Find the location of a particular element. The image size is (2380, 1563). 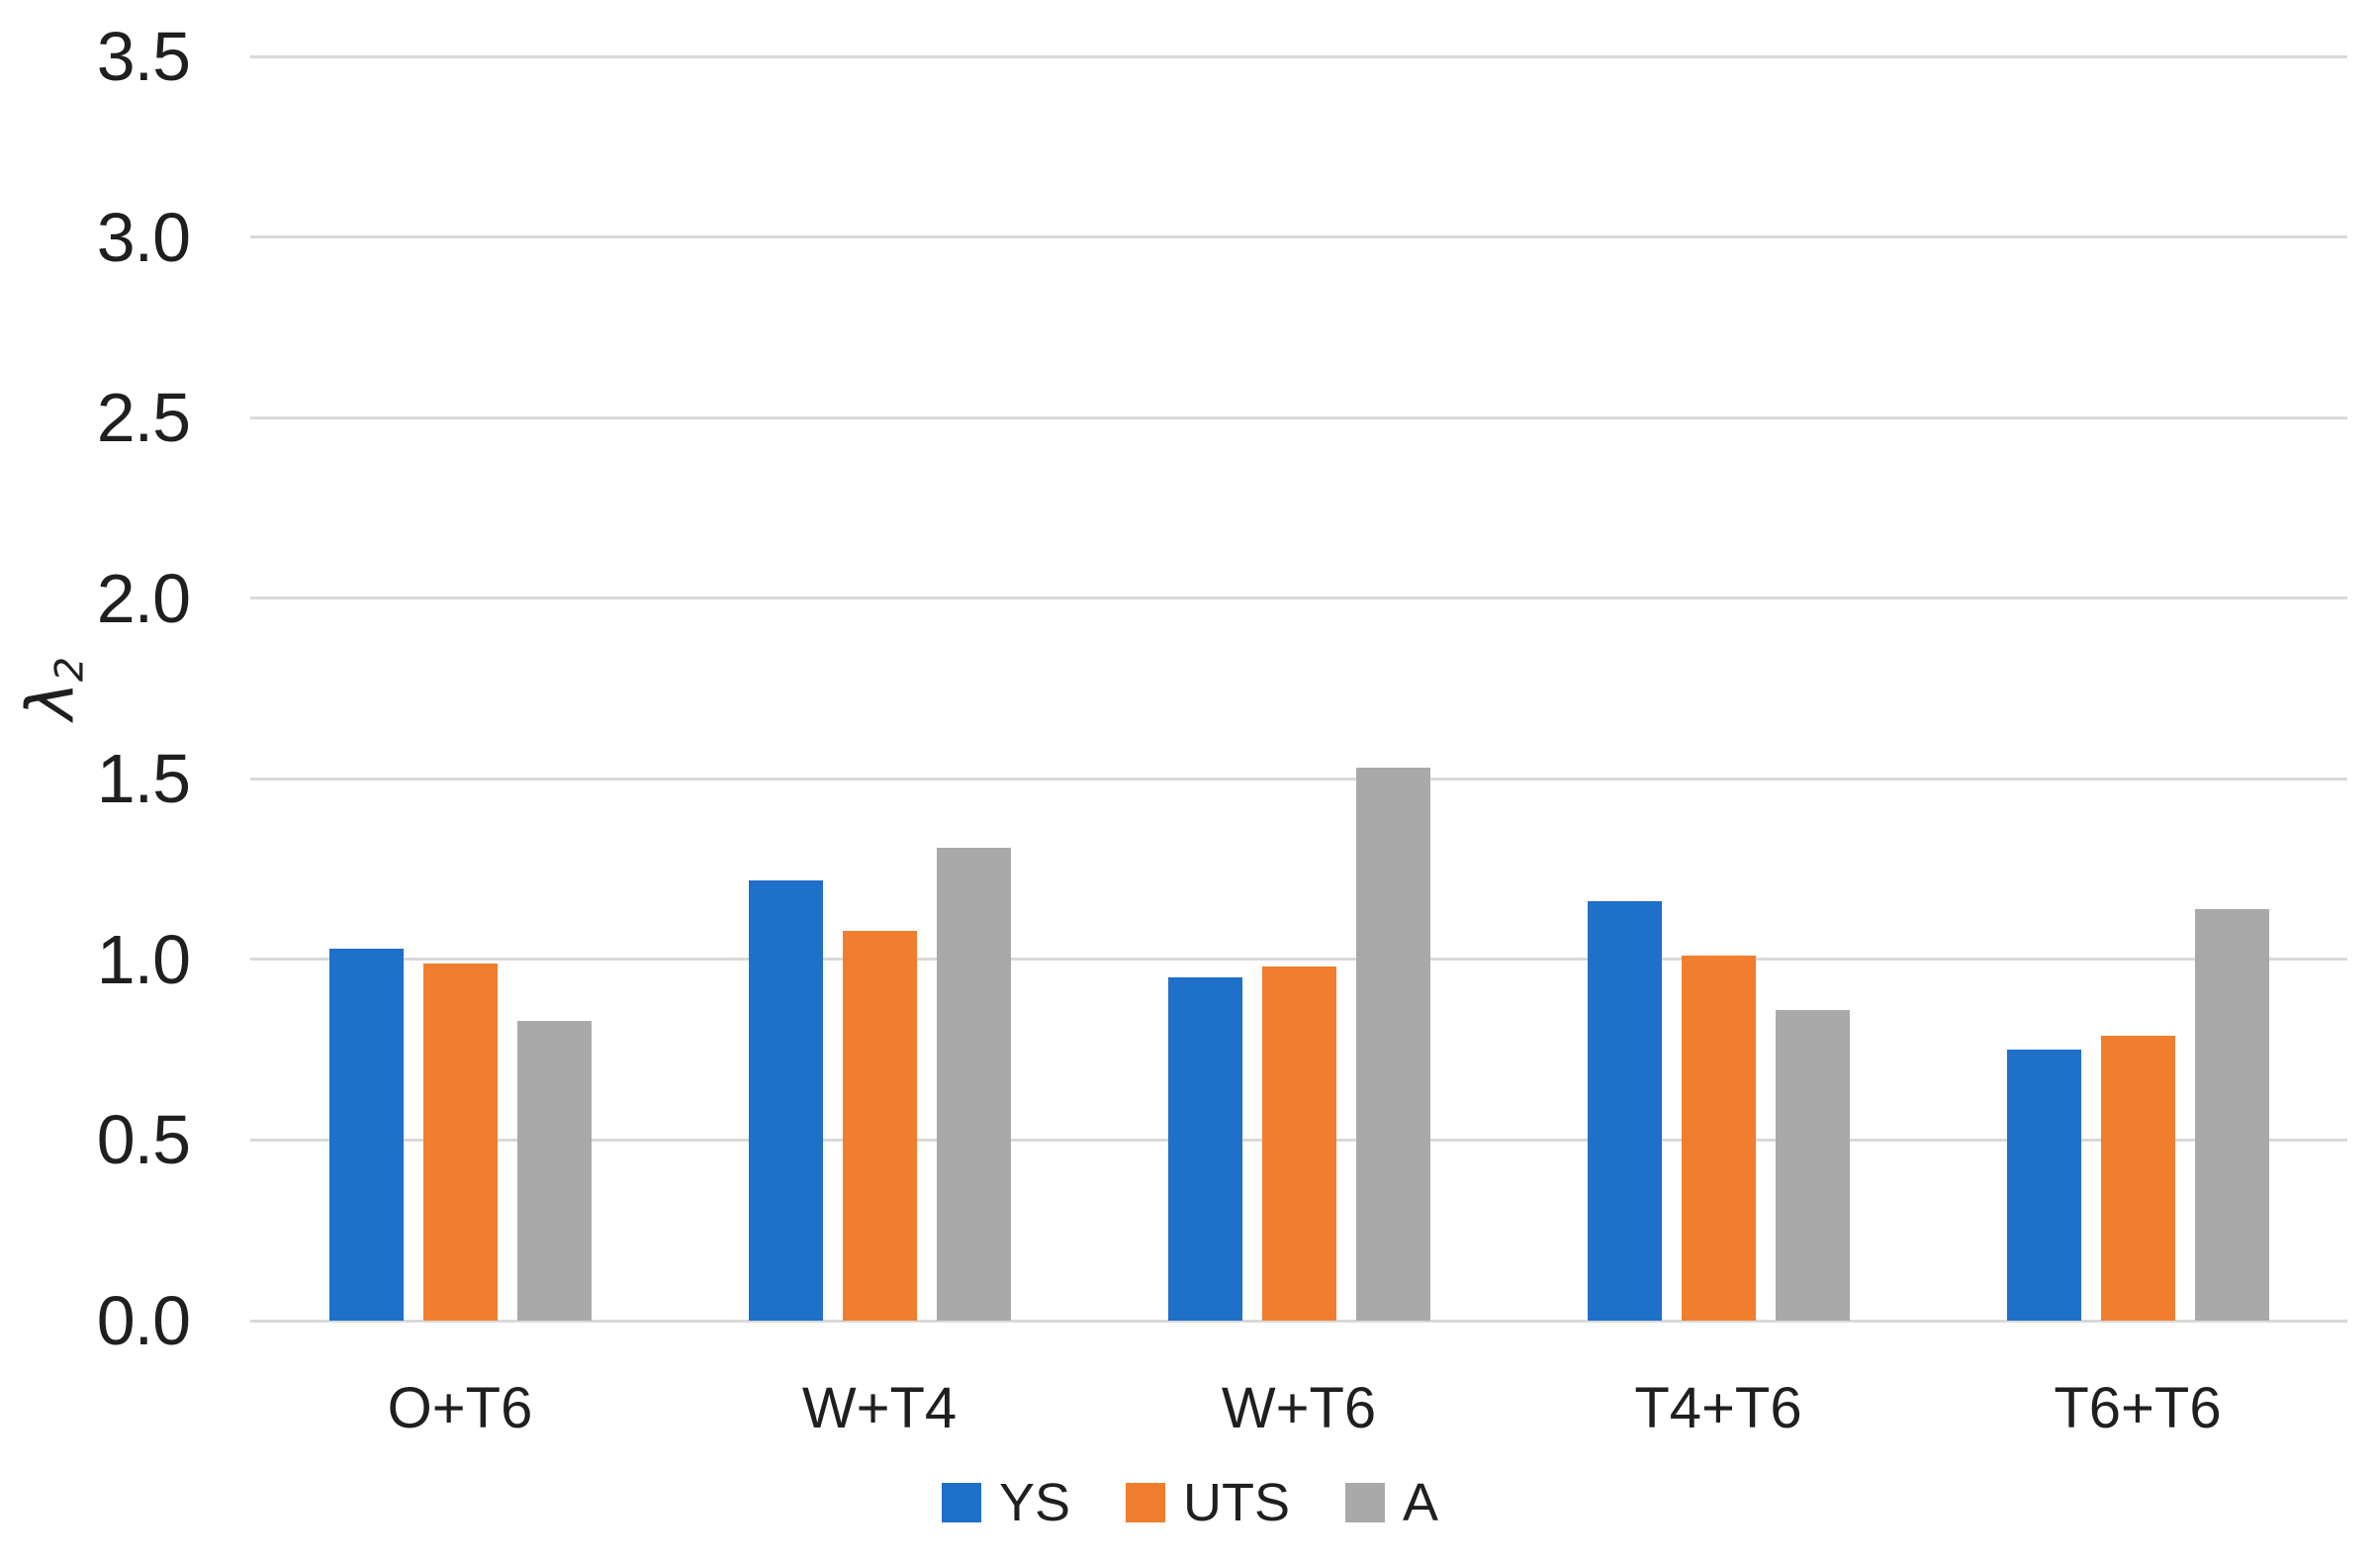

legend-swatch-ys is located at coordinates (961, 1503).